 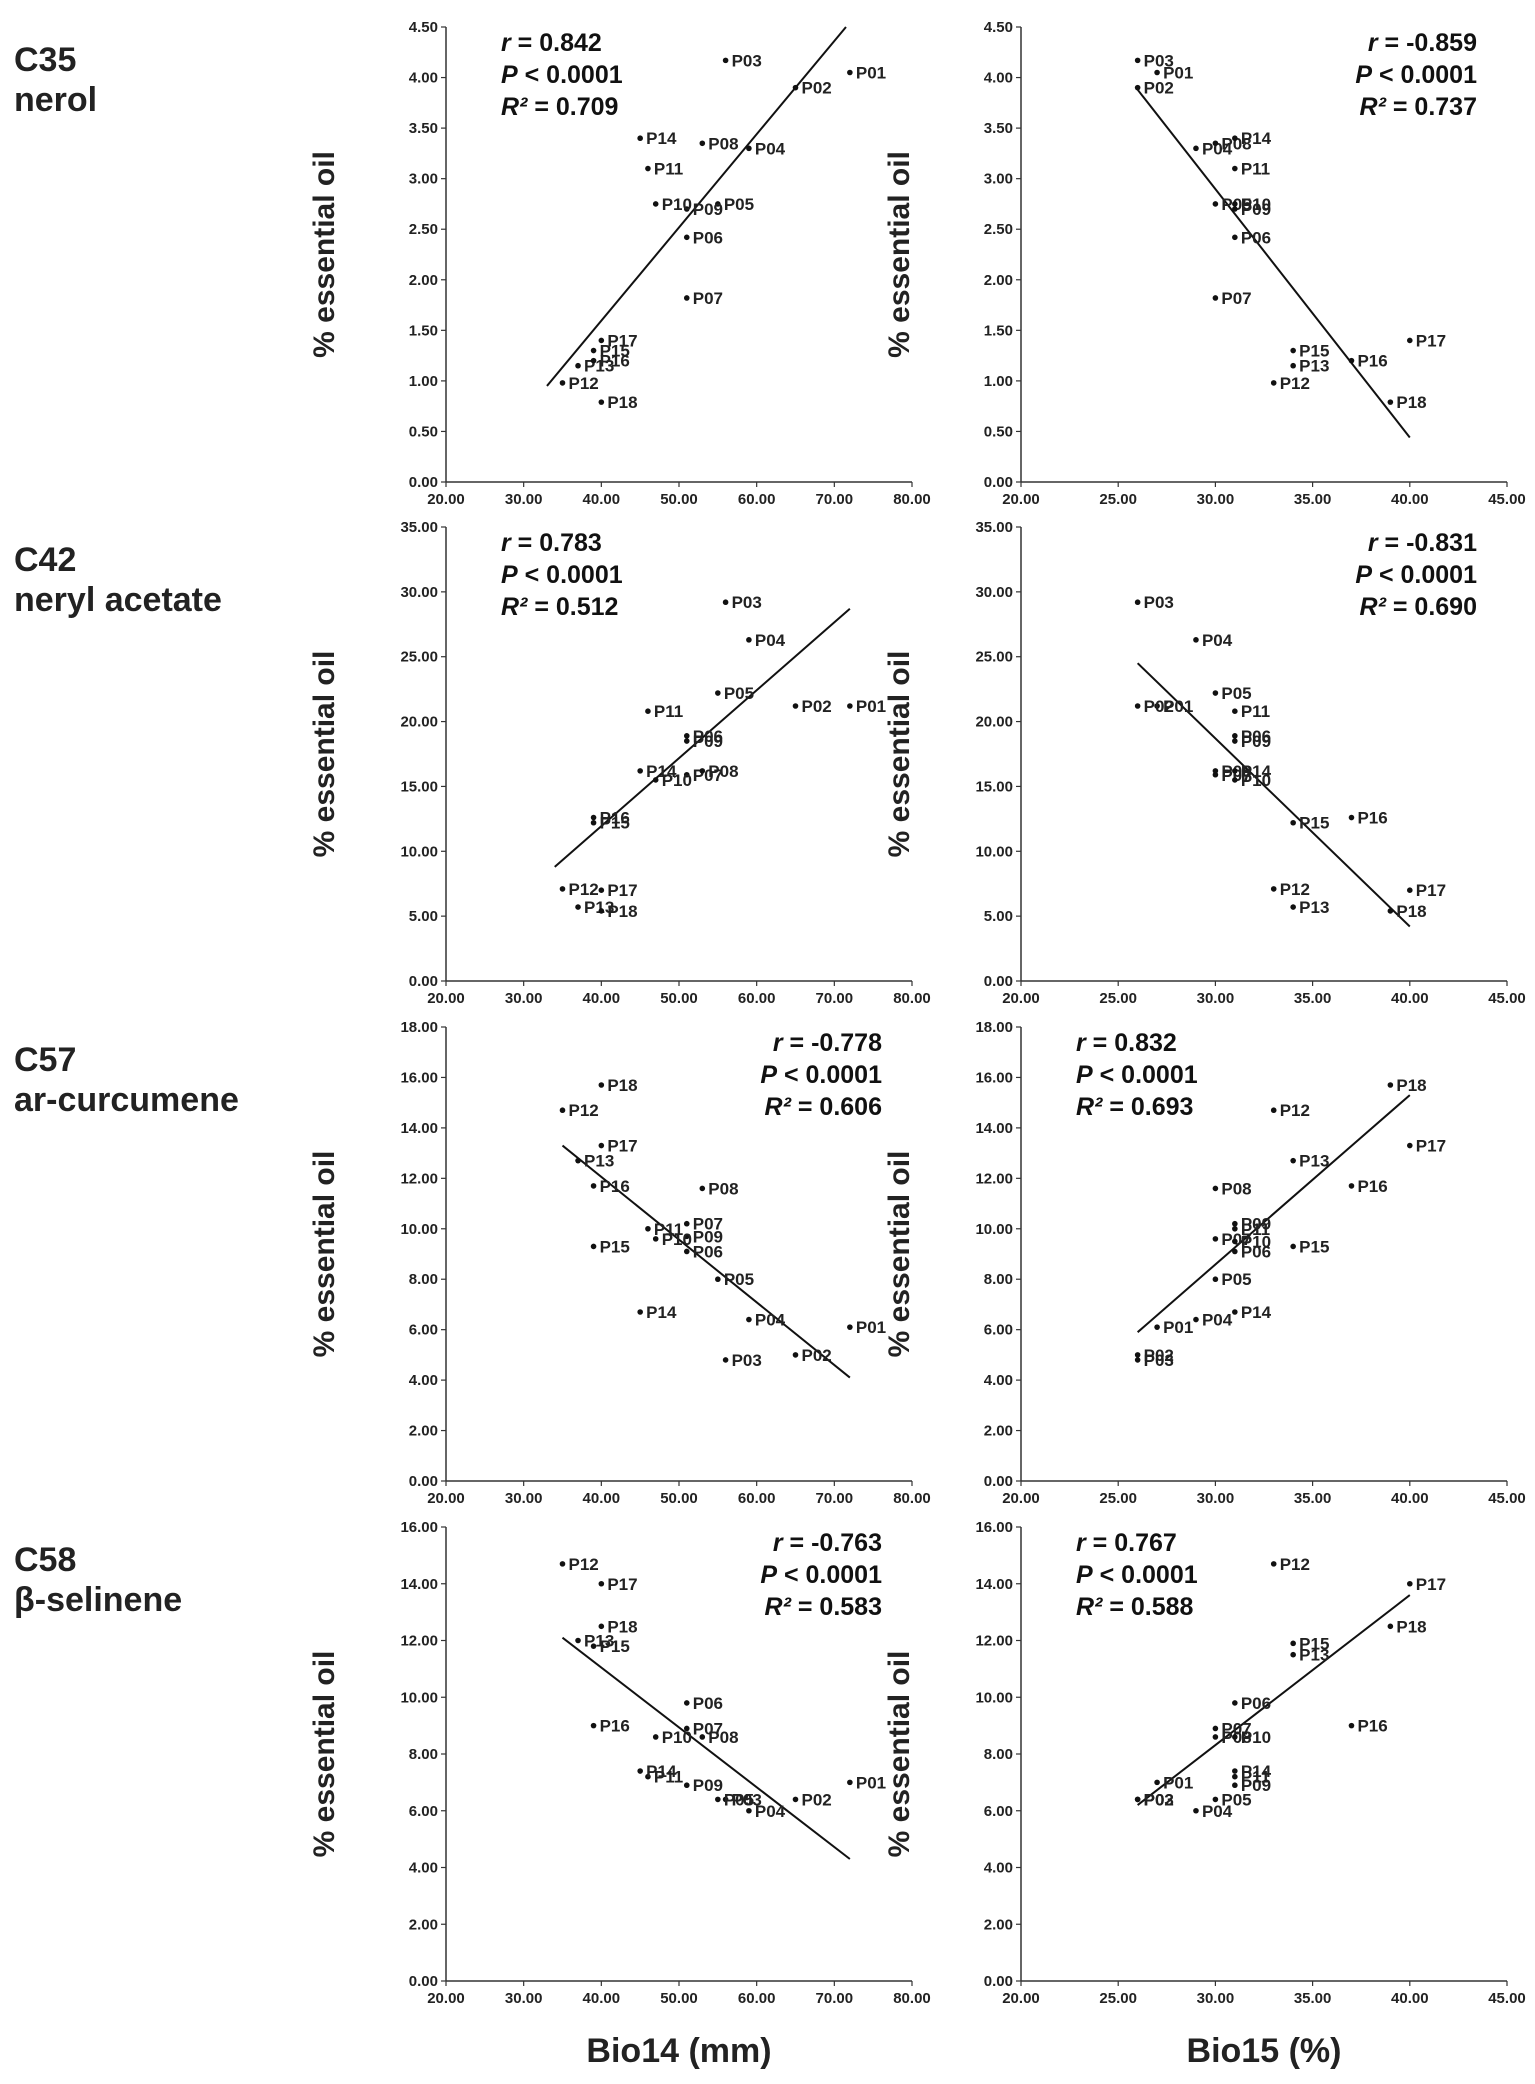 What do you see at coordinates (1215, 1239) in the screenshot?
I see `data-point-p07` at bounding box center [1215, 1239].